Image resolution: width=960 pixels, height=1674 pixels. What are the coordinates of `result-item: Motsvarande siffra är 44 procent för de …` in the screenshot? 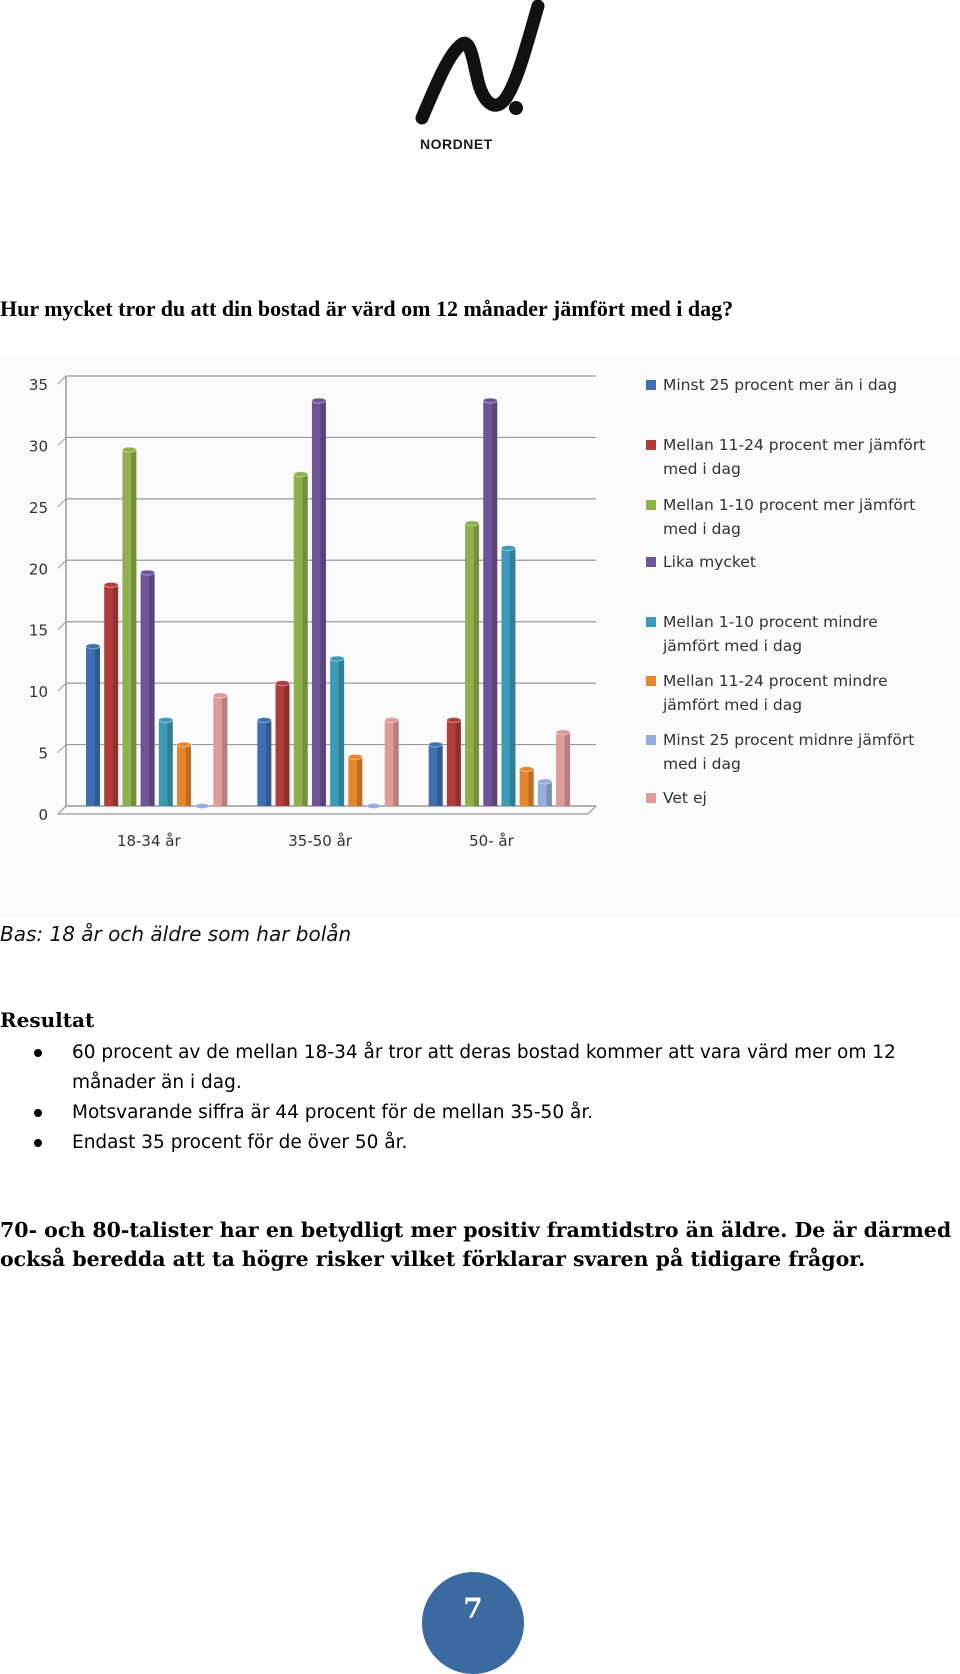 It's located at (475, 1113).